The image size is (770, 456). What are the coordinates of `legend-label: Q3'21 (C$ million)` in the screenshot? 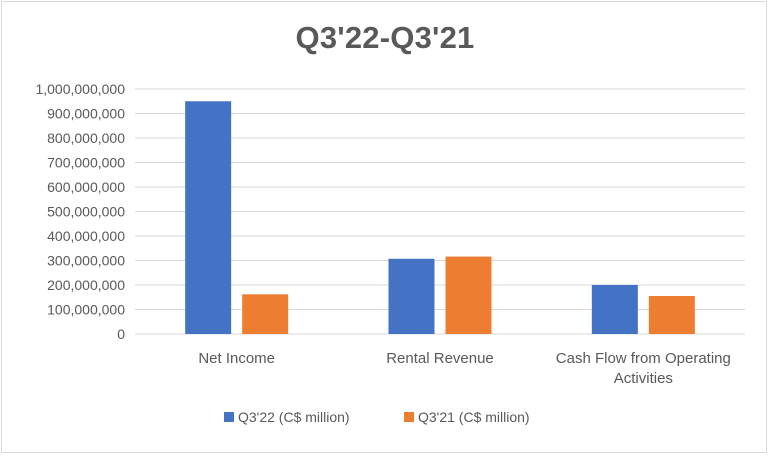 It's located at (474, 417).